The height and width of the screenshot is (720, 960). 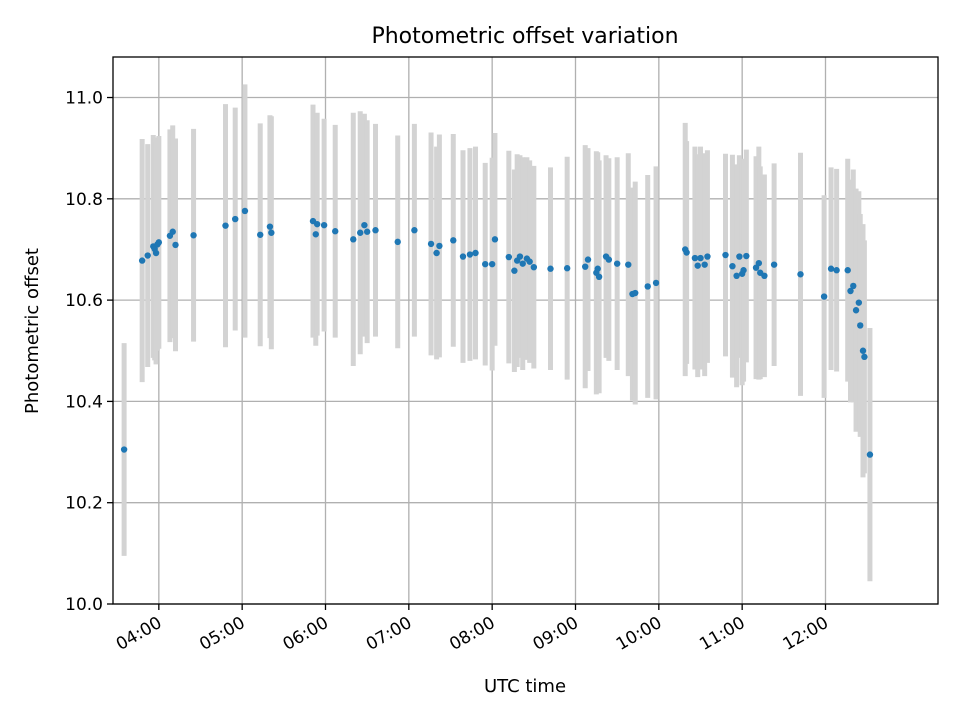 I want to click on x-tick-label: 12:00, so click(x=806, y=634).